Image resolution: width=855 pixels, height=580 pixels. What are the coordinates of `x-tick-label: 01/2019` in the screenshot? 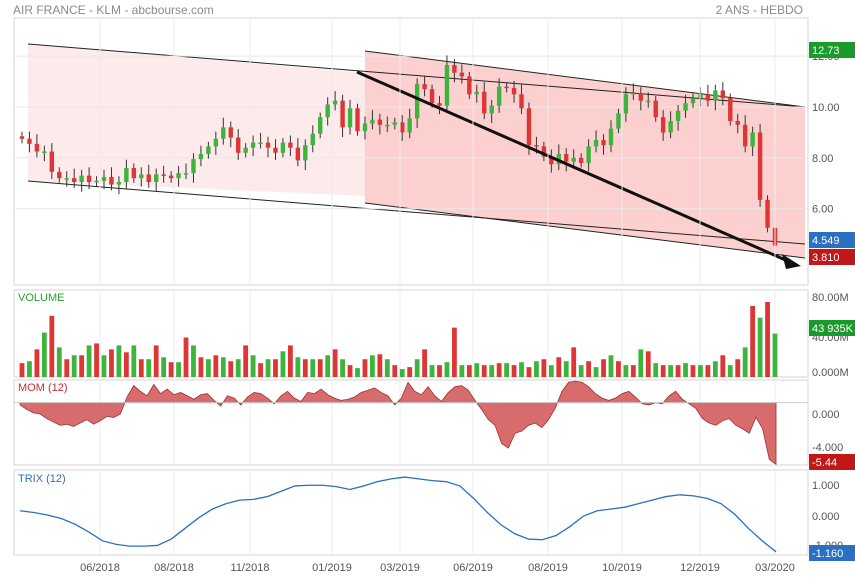 It's located at (332, 568).